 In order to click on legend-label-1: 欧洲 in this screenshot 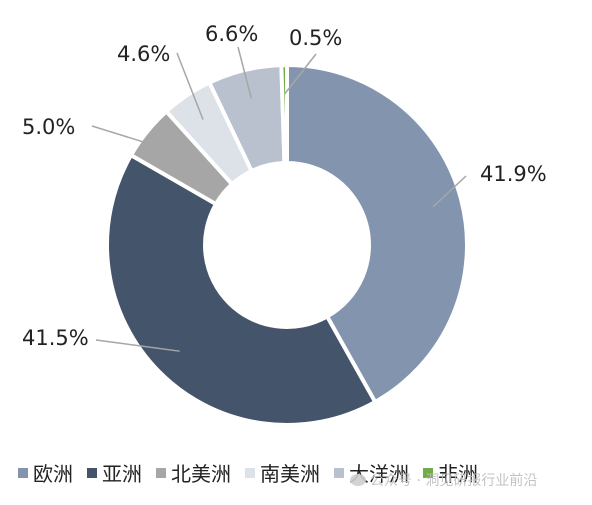, I will do `click(53, 474)`.